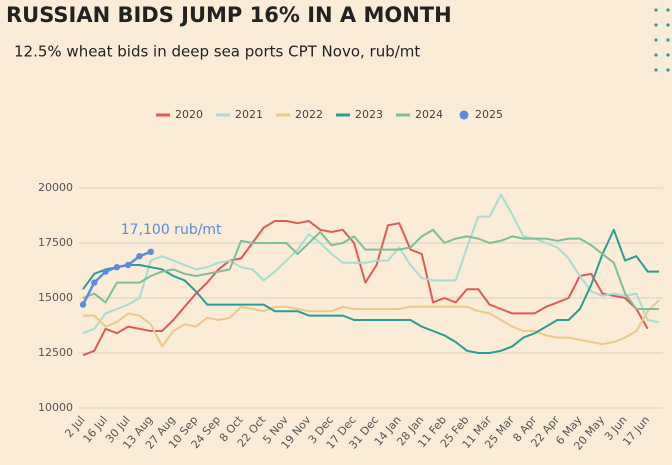 The width and height of the screenshot is (672, 465). I want to click on legend-label: 2020, so click(189, 114).